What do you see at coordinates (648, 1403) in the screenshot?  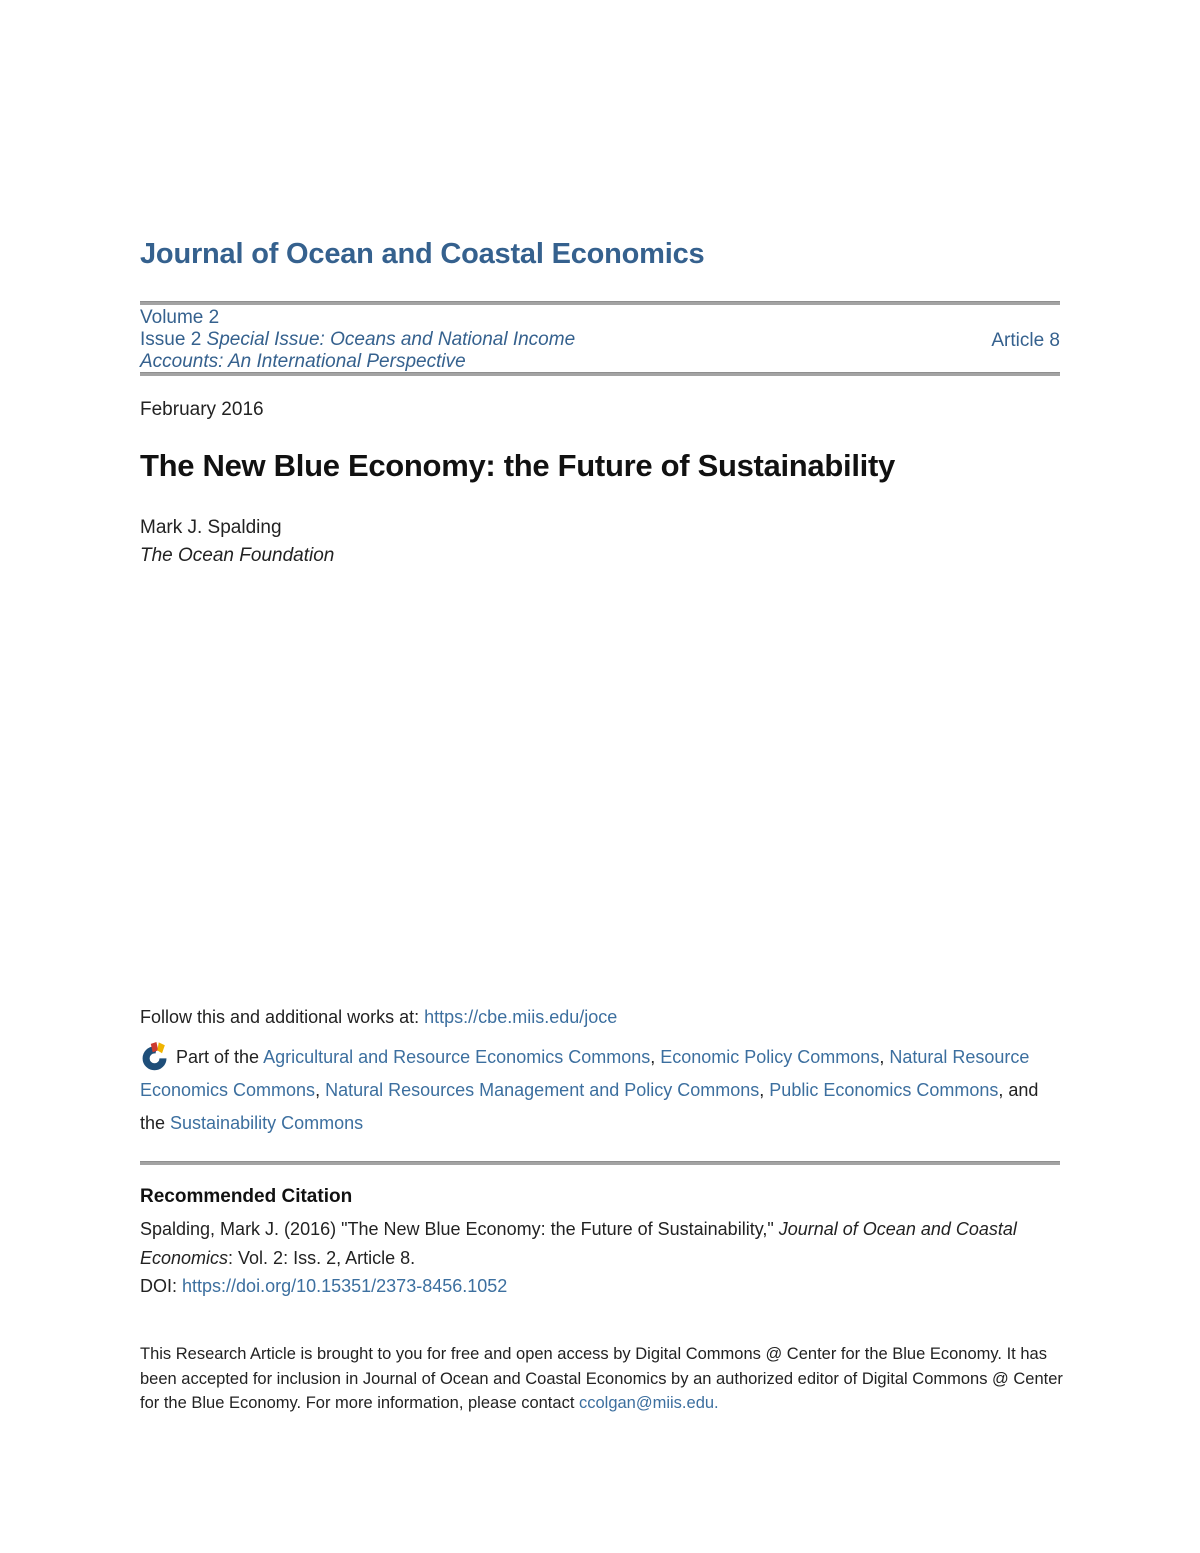 I see `contact-email-link: ccolgan@miis.edu.` at bounding box center [648, 1403].